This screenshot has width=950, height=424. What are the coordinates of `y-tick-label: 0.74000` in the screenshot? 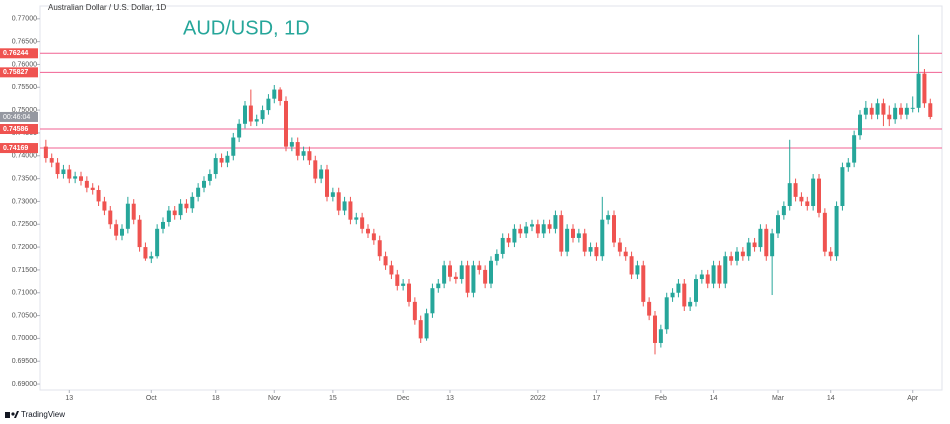 It's located at (24, 156).